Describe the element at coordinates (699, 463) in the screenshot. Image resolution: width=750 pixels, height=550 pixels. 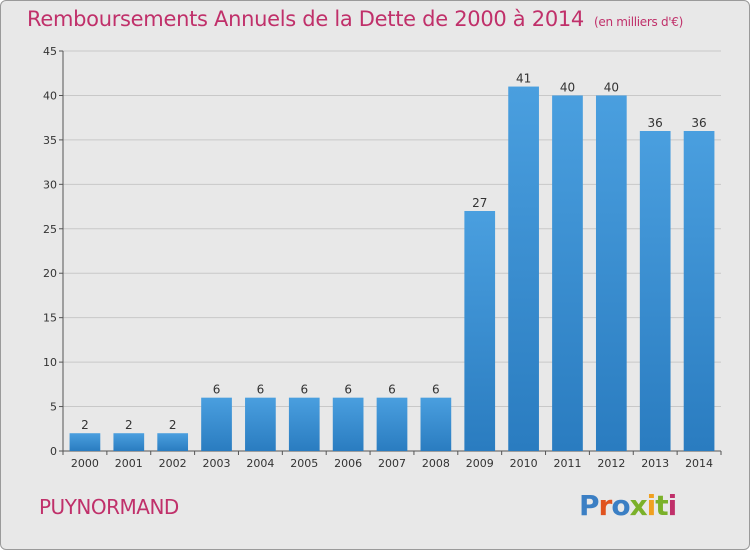
I see `x-tick-label: 2014` at that location.